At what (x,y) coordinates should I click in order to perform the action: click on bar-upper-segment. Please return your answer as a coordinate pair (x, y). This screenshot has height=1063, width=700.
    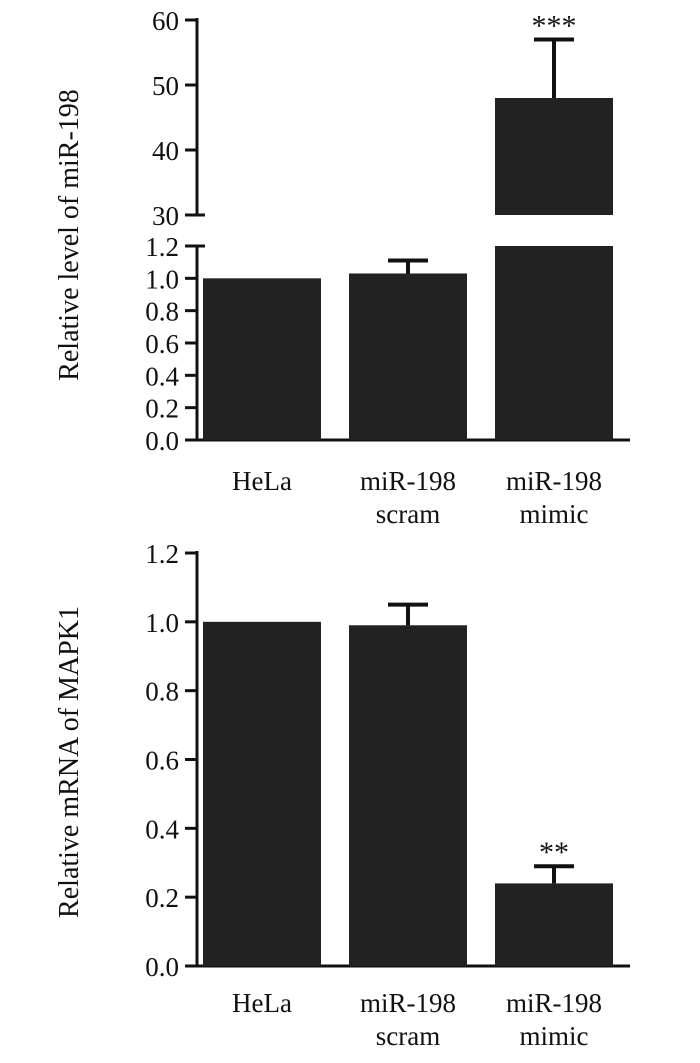
    Looking at the image, I should click on (554, 156).